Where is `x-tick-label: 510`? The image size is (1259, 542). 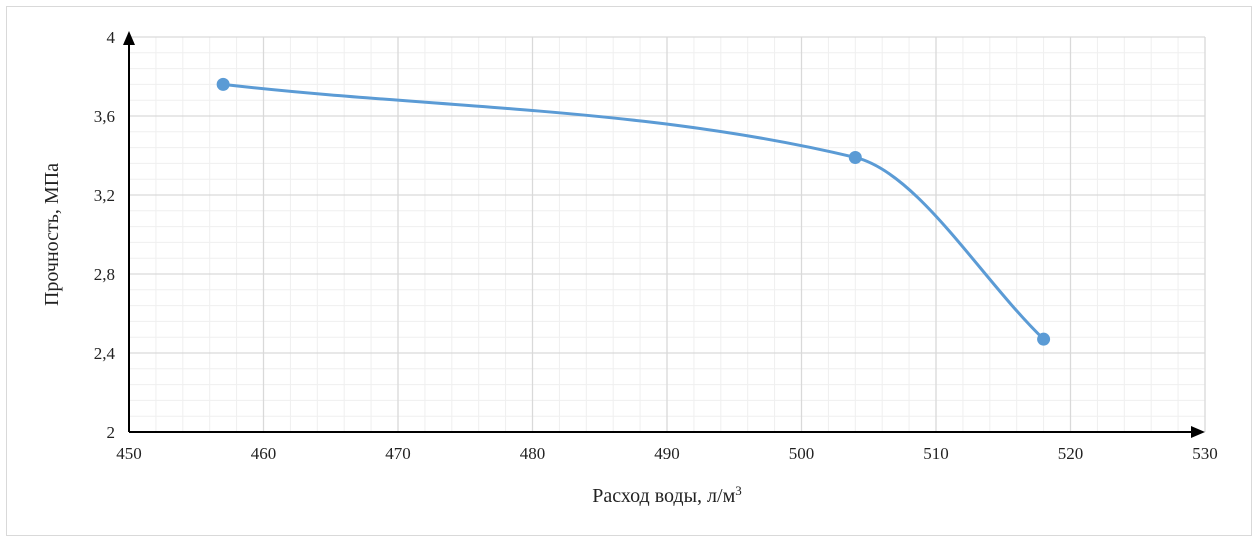 x-tick-label: 510 is located at coordinates (936, 453).